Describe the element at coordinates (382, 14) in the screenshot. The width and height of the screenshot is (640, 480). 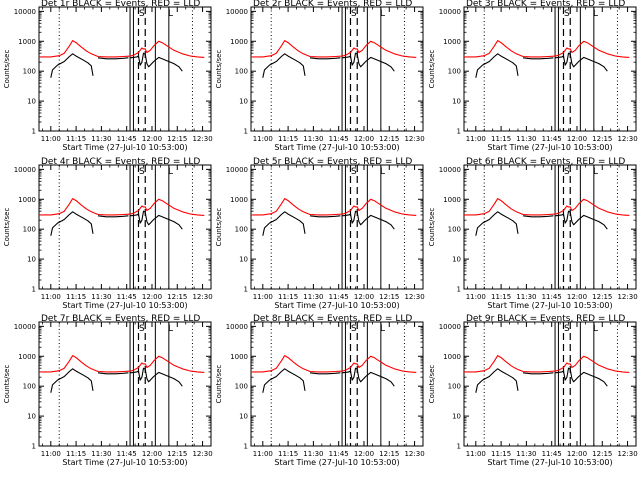
I see `marker-label-l: L` at that location.